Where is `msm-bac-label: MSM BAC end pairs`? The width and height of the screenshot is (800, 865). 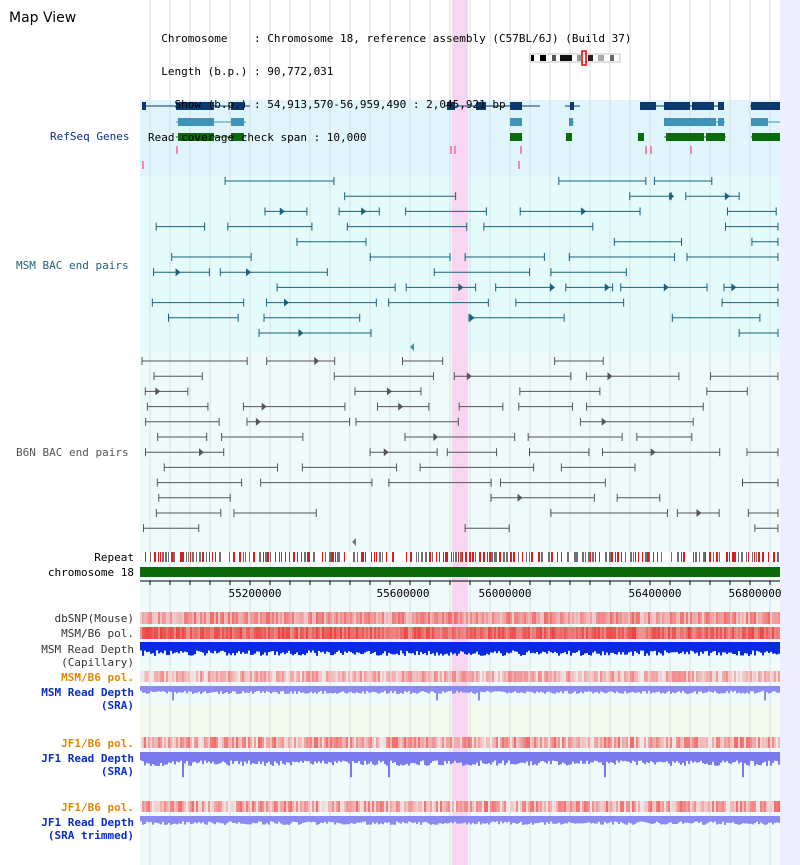
msm-bac-label: MSM BAC end pairs is located at coordinates (72, 265).